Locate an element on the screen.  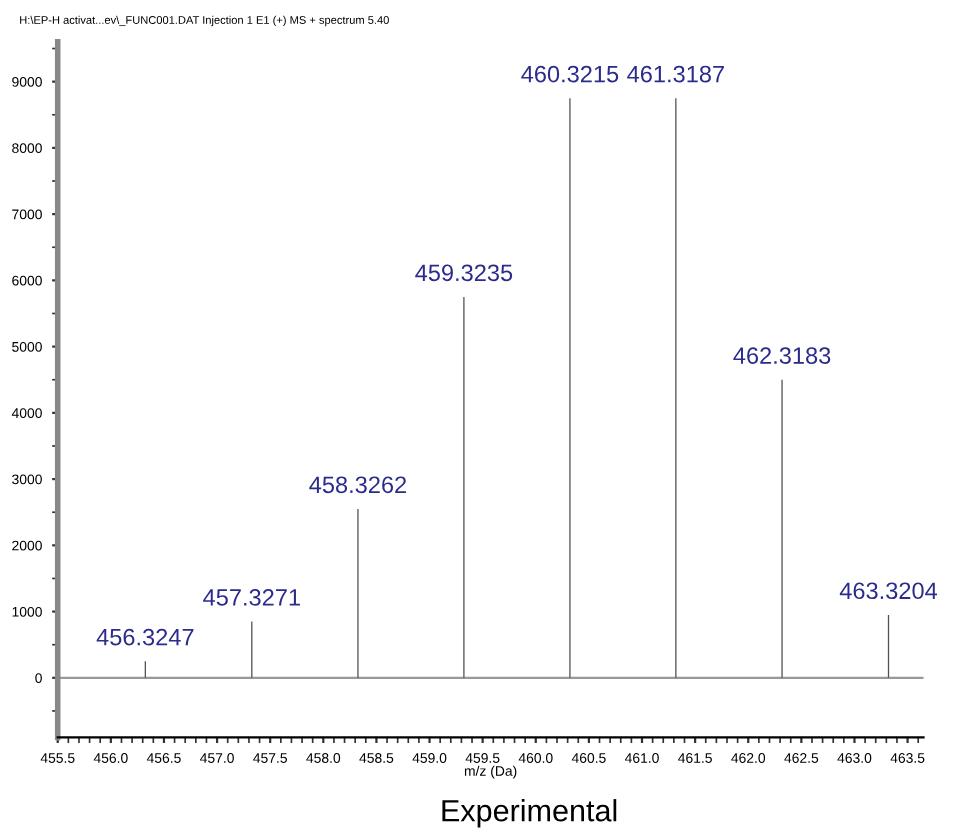
annotation: 463.3204 is located at coordinates (888, 591).